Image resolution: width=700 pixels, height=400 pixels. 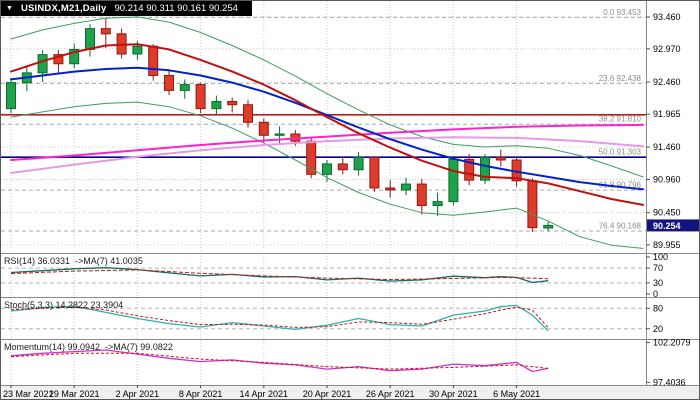 What do you see at coordinates (655, 294) in the screenshot?
I see `rsi-scale-label: 0` at bounding box center [655, 294].